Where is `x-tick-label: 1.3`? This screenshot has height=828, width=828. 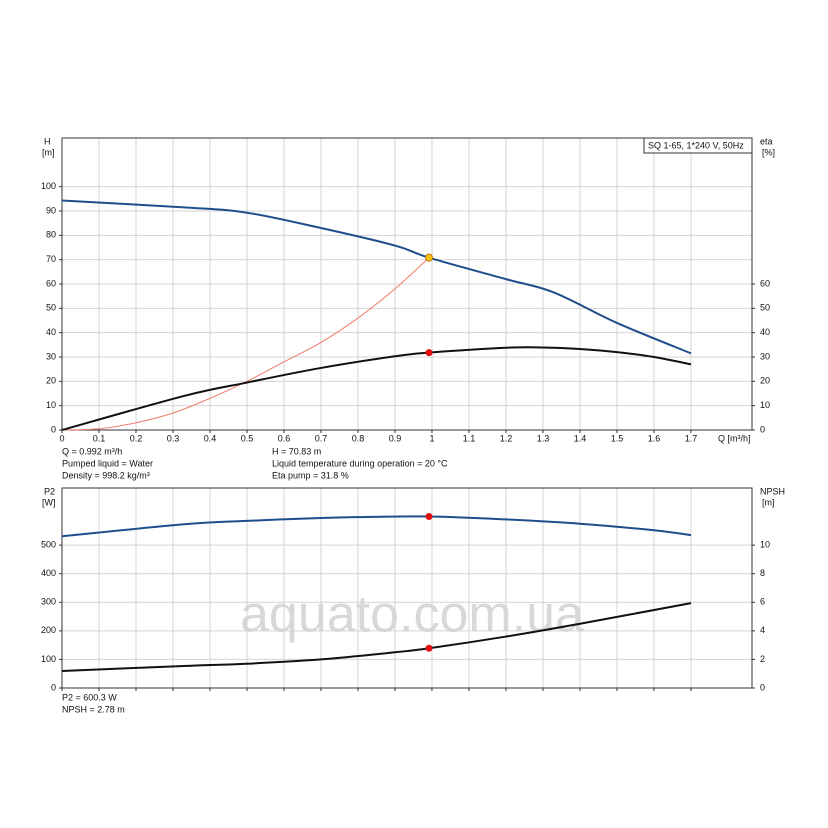
x-tick-label: 1.3 is located at coordinates (543, 438).